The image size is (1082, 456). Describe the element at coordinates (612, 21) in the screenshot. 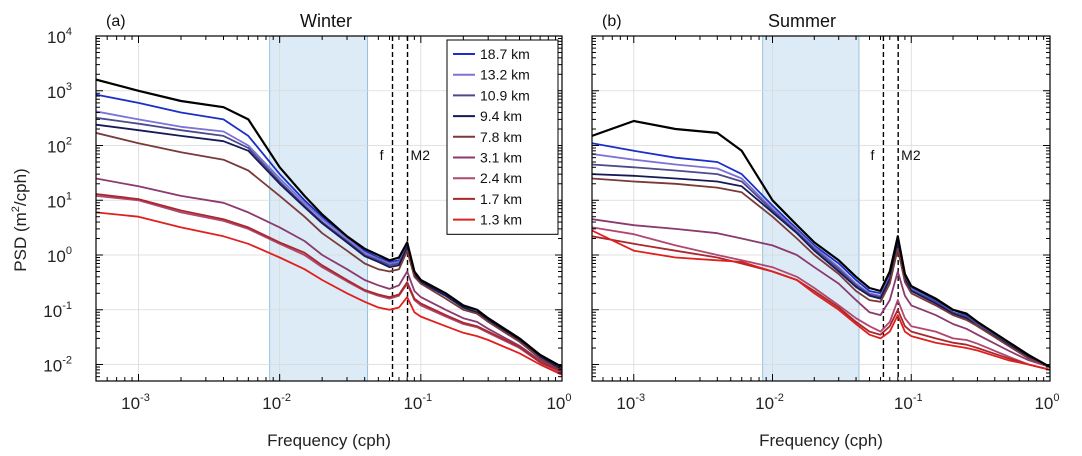

I see `panel-label: (b)` at that location.